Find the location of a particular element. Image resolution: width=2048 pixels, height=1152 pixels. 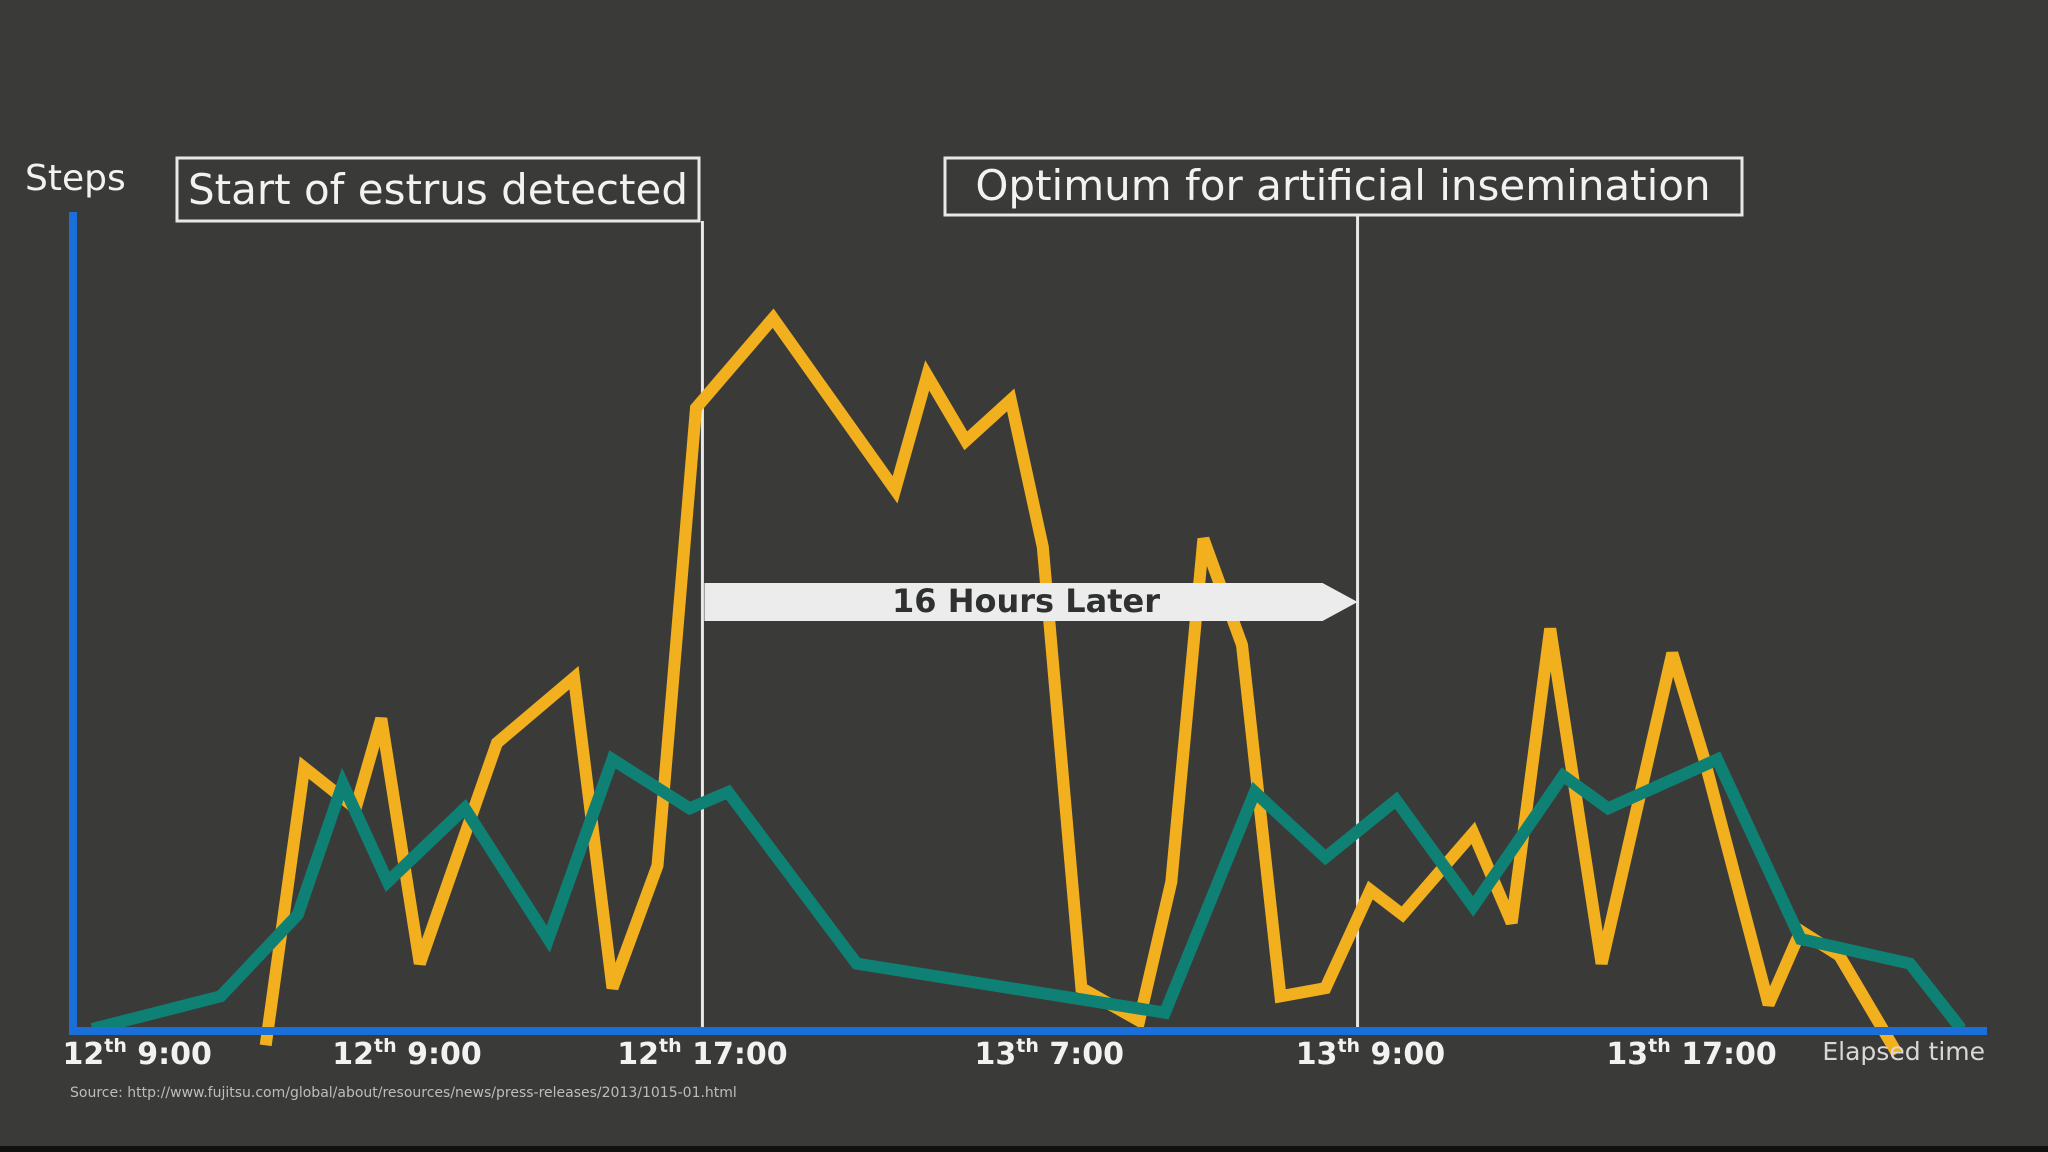

x-tick-label-4: 13th 7:00 is located at coordinates (1049, 1053).